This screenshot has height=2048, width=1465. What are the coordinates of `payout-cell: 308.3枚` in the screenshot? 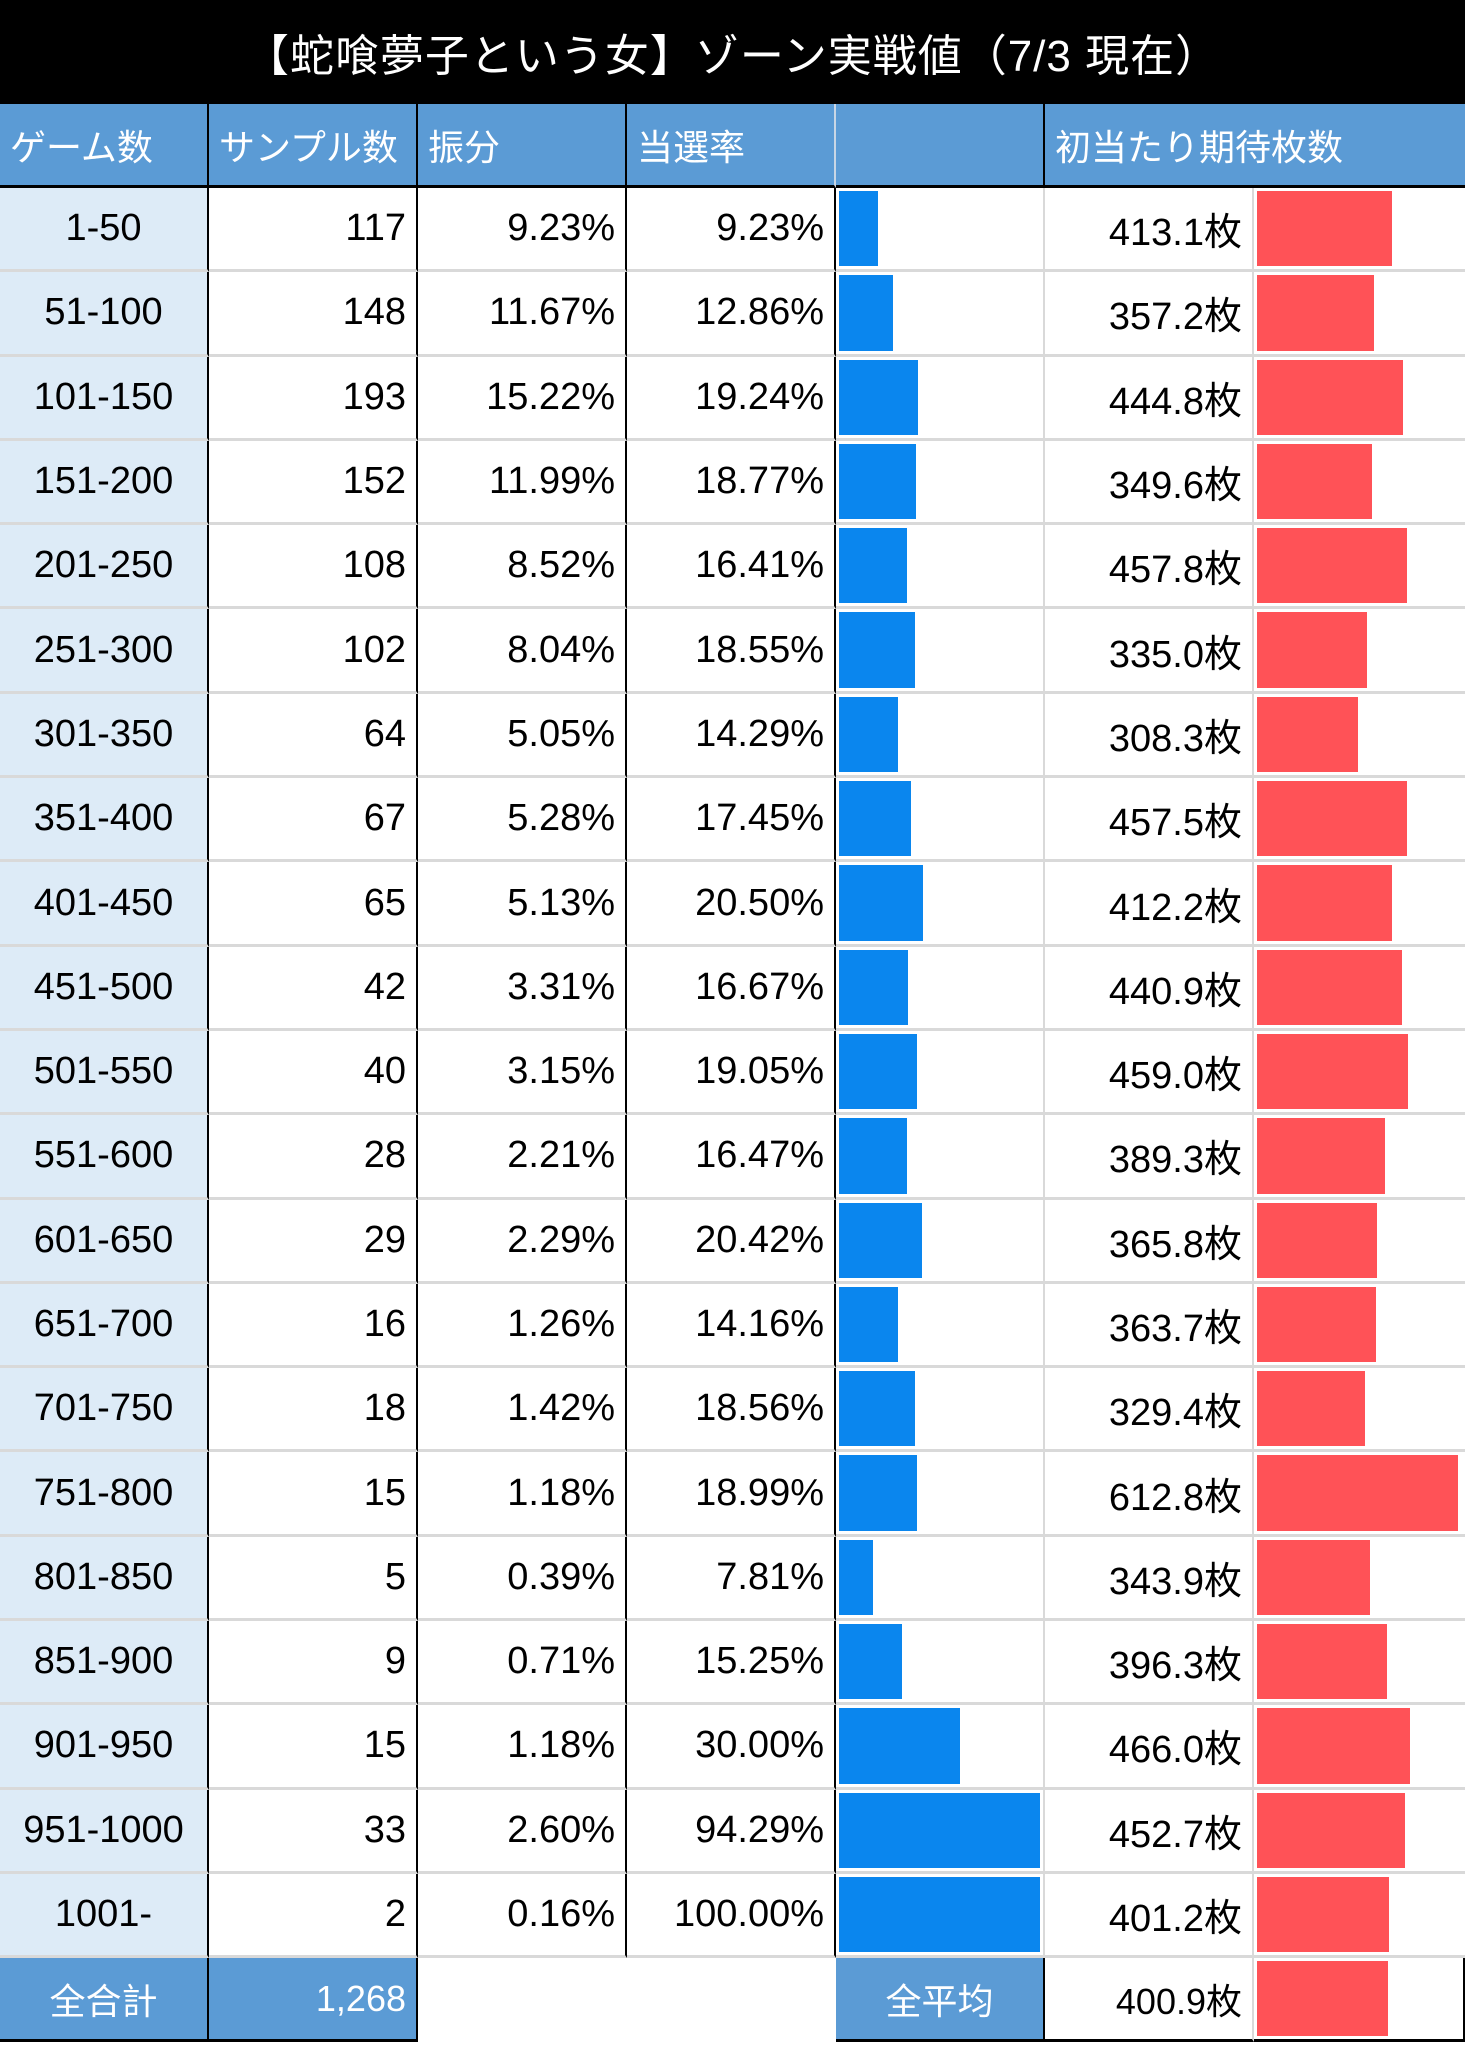 It's located at (1149, 736).